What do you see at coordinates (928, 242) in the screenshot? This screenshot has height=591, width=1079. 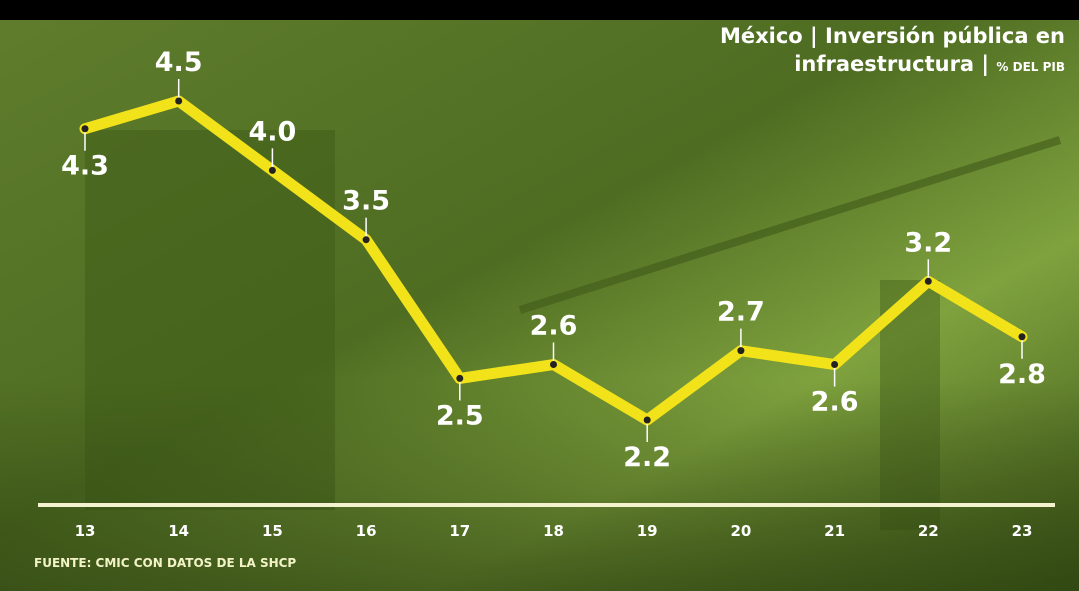 I see `value-label: 3.2` at bounding box center [928, 242].